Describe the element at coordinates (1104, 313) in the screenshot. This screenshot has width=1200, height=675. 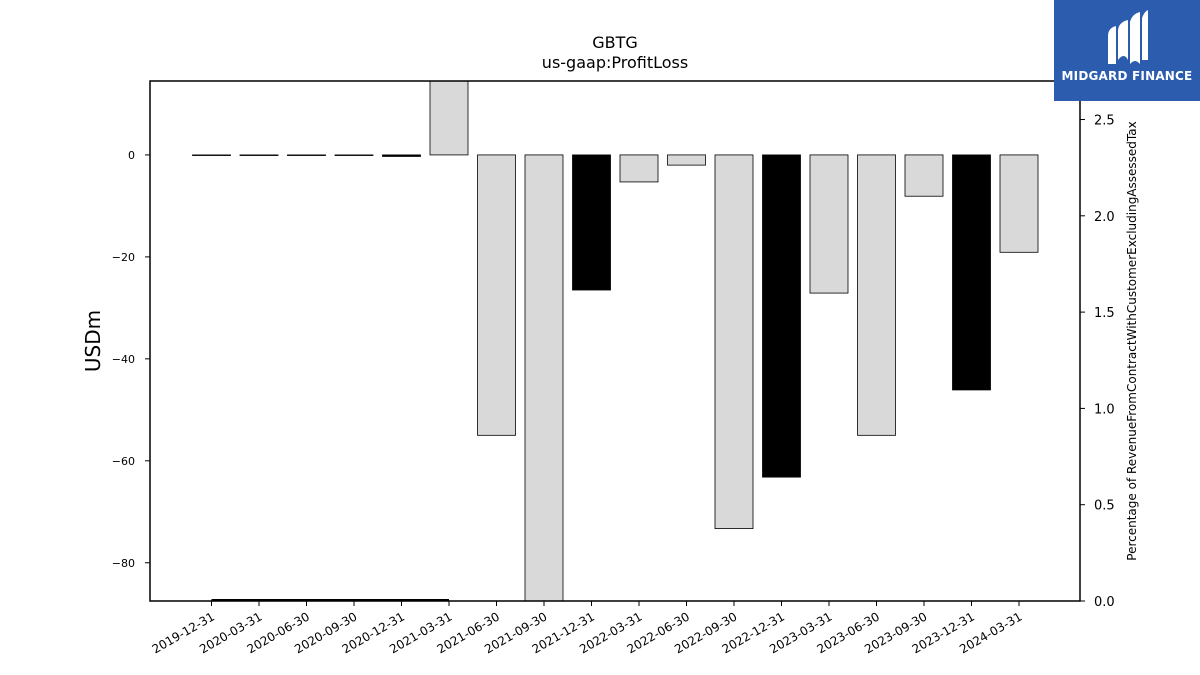
I see `y2-tick-label: 1.5` at that location.